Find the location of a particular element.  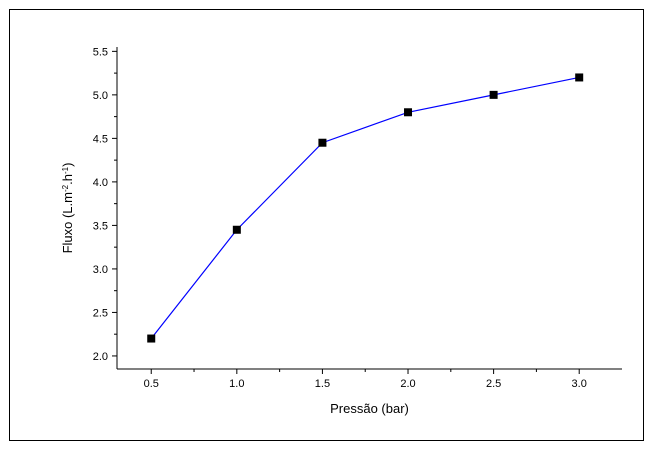

y-axis-title-exp2: -1 is located at coordinates (65, 170).